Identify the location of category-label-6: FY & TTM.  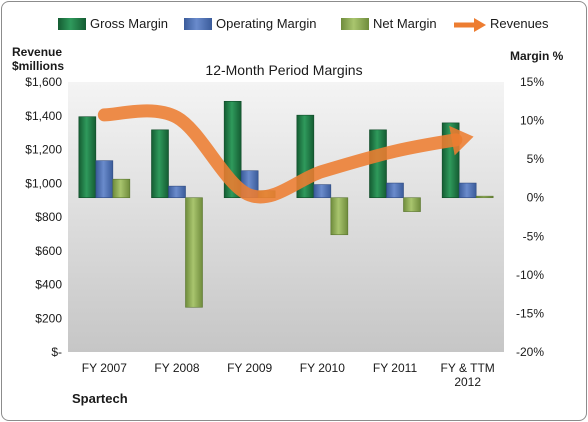
(468, 368).